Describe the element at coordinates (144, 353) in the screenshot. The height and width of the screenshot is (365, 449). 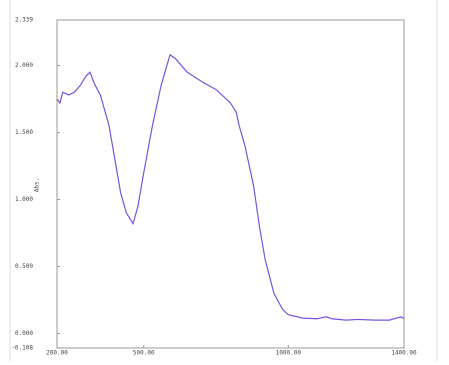
I see `x-tick-label: 500.00` at that location.